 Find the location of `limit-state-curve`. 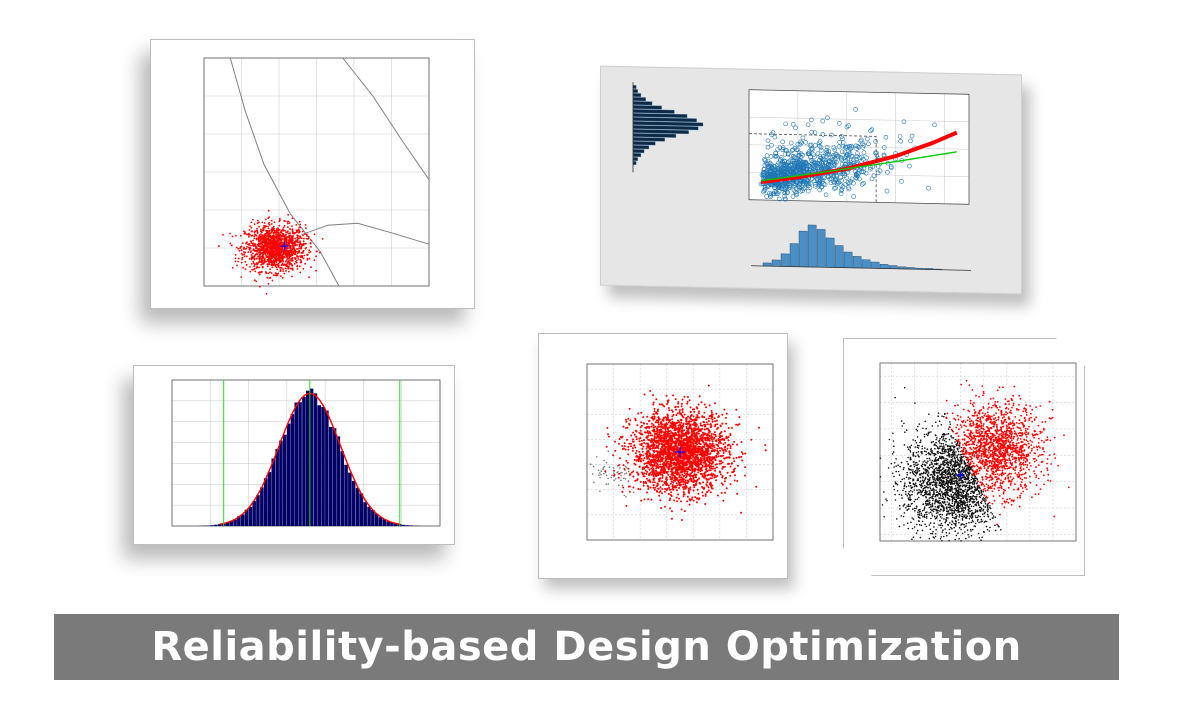

limit-state-curve is located at coordinates (386, 118).